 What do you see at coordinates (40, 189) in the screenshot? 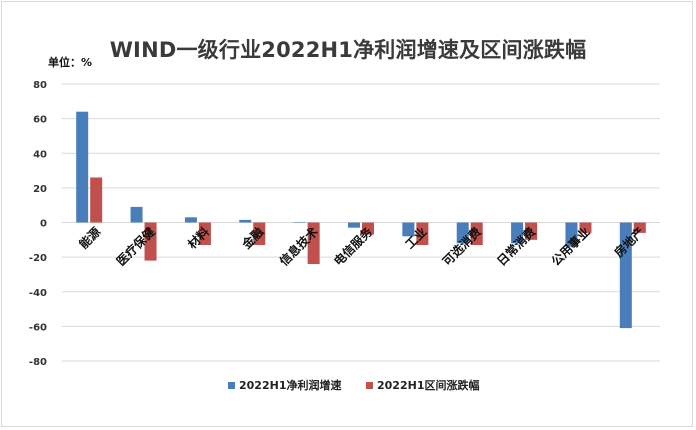
I see `y-tick-label: 20` at bounding box center [40, 189].